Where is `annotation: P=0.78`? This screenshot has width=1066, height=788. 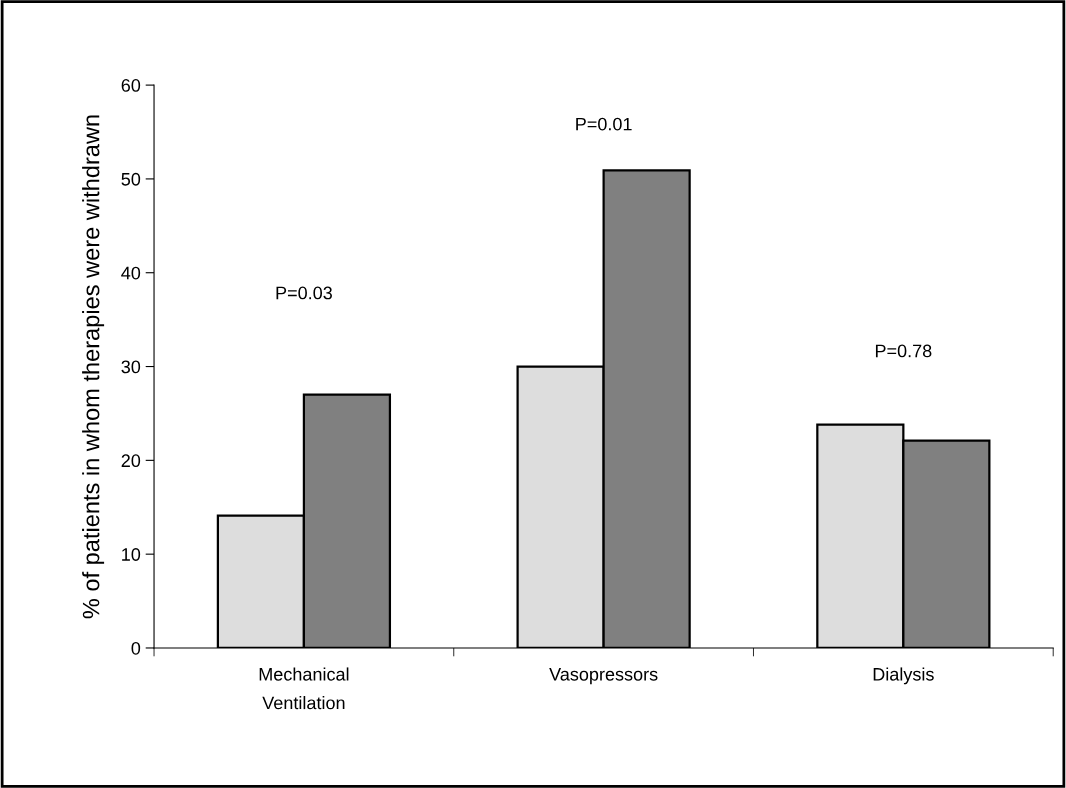 annotation: P=0.78 is located at coordinates (903, 351).